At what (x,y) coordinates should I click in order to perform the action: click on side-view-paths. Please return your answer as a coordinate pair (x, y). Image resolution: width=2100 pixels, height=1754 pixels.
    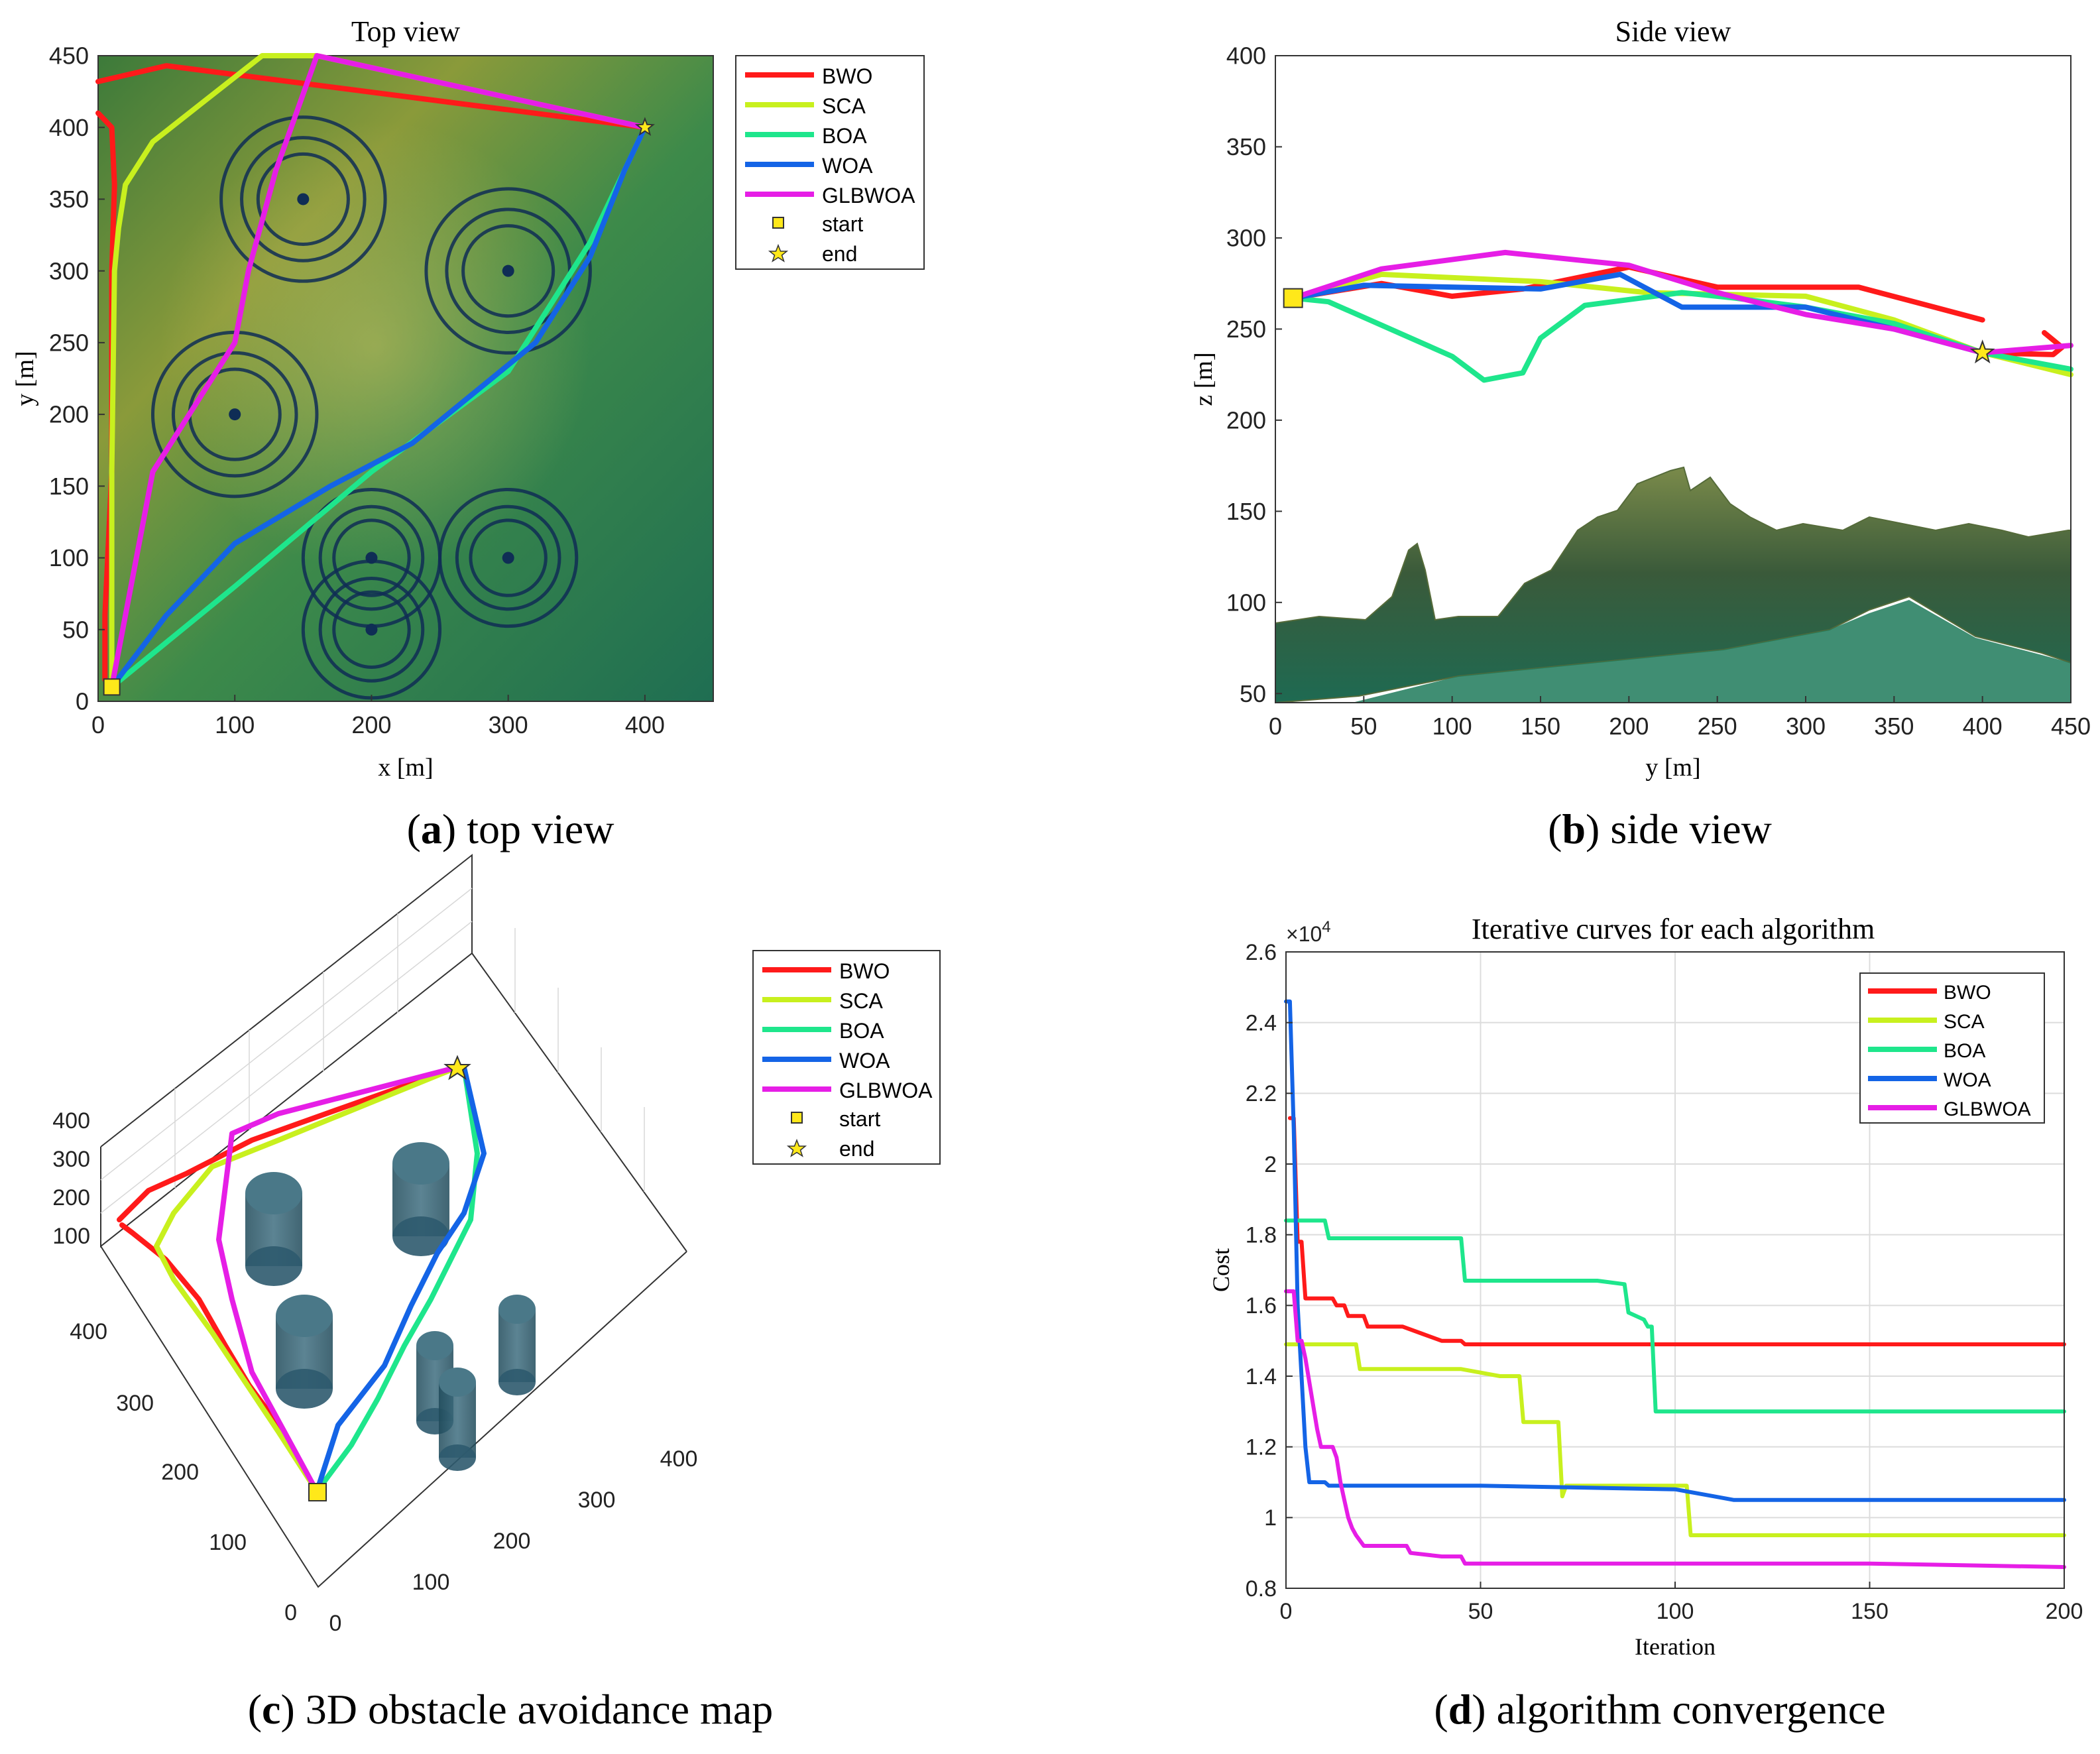
    Looking at the image, I should click on (1681, 316).